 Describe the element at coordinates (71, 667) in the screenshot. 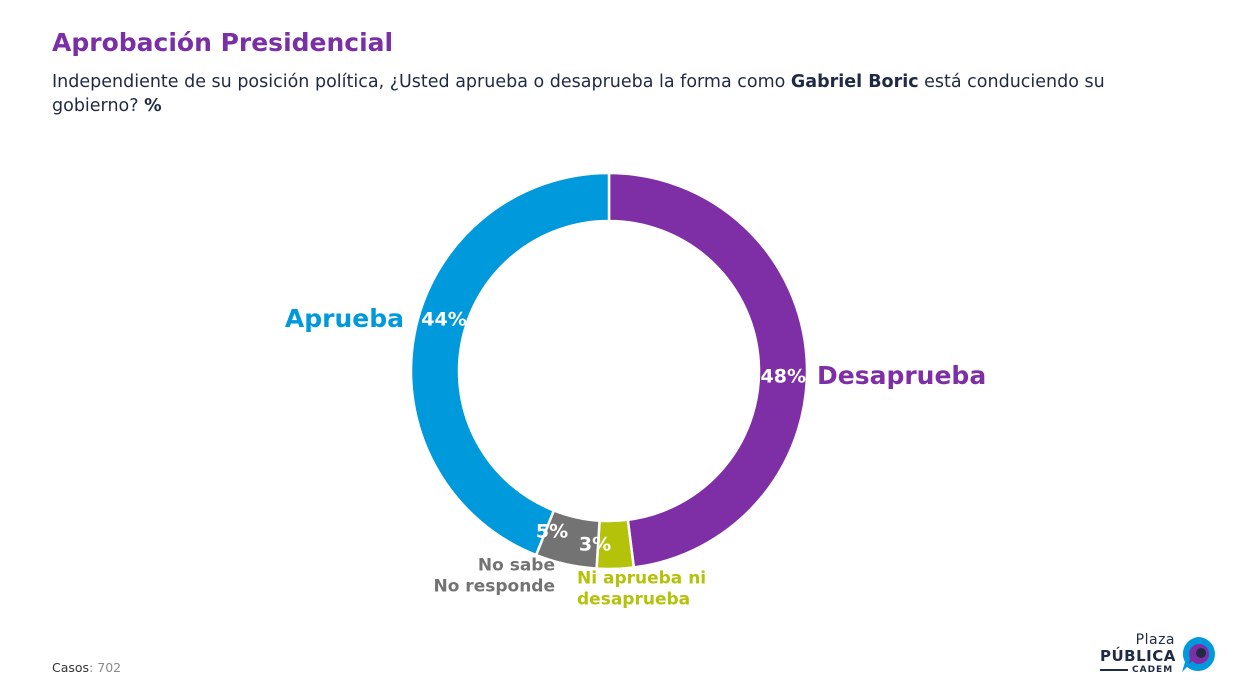

I see `cases-label: Casos` at that location.